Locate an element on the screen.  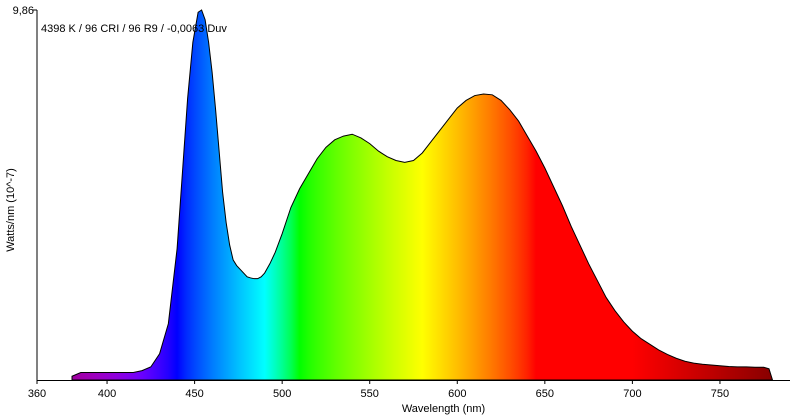
x-tick-label: 450 is located at coordinates (194, 394).